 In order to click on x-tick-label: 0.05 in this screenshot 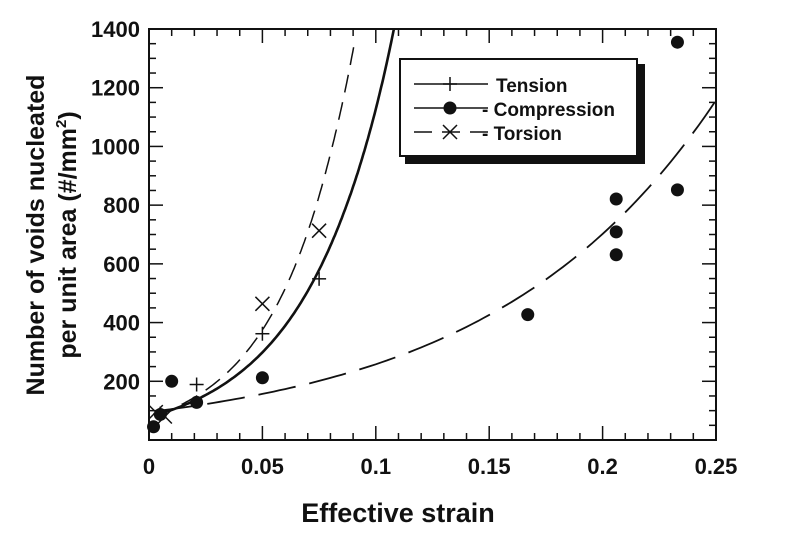, I will do `click(262, 466)`.